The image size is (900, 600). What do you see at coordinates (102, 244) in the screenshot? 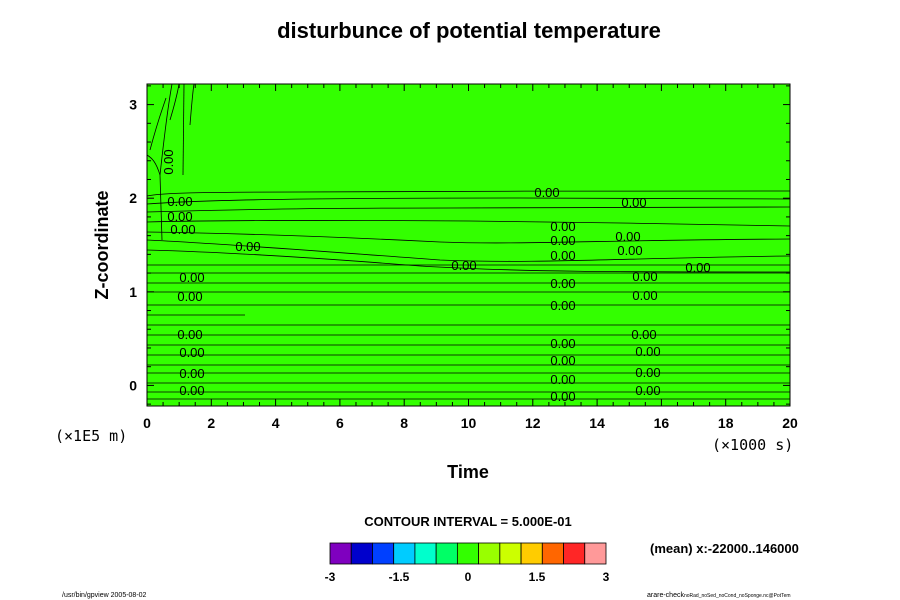
I see `y-axis-label: Z-coordinate` at bounding box center [102, 244].